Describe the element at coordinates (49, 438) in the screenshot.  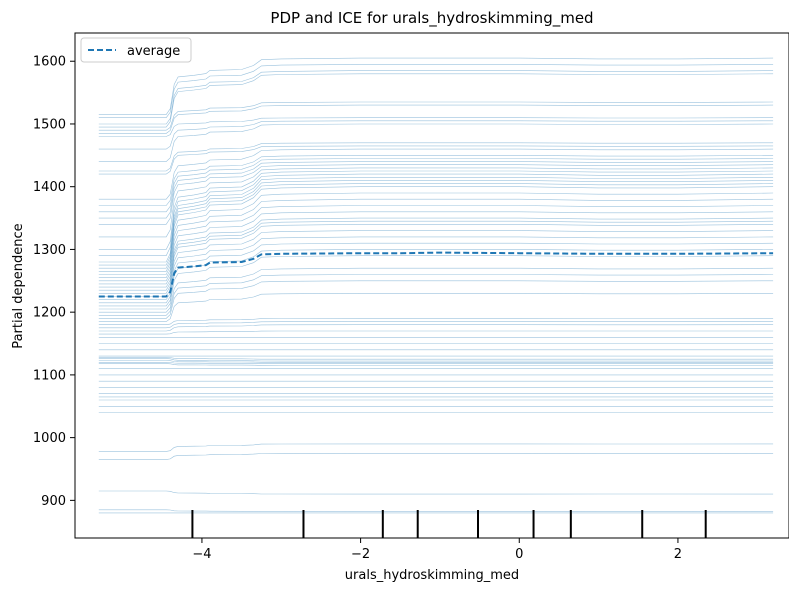
I see `y-tick-label: 1000` at that location.